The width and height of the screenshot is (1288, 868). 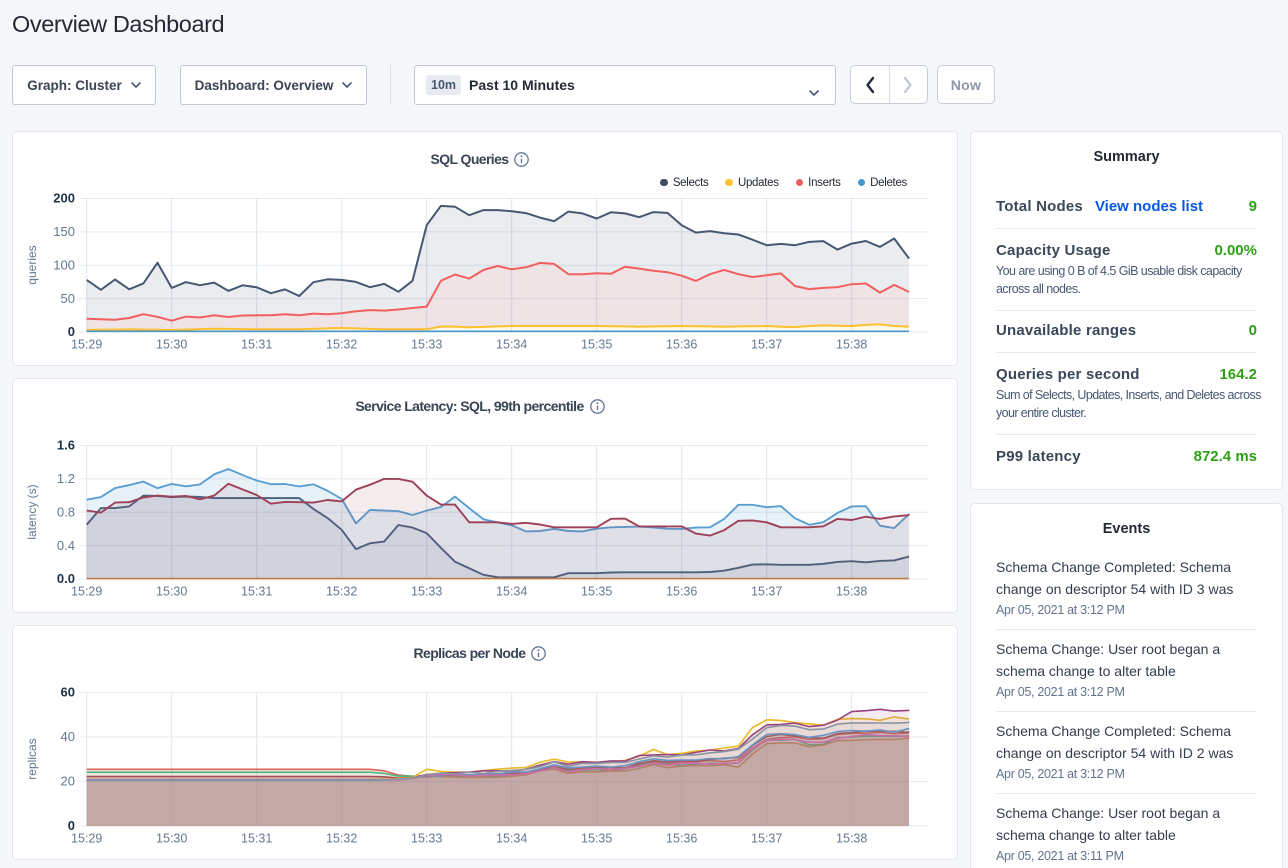 I want to click on svg-text: latency (s), so click(x=32, y=511).